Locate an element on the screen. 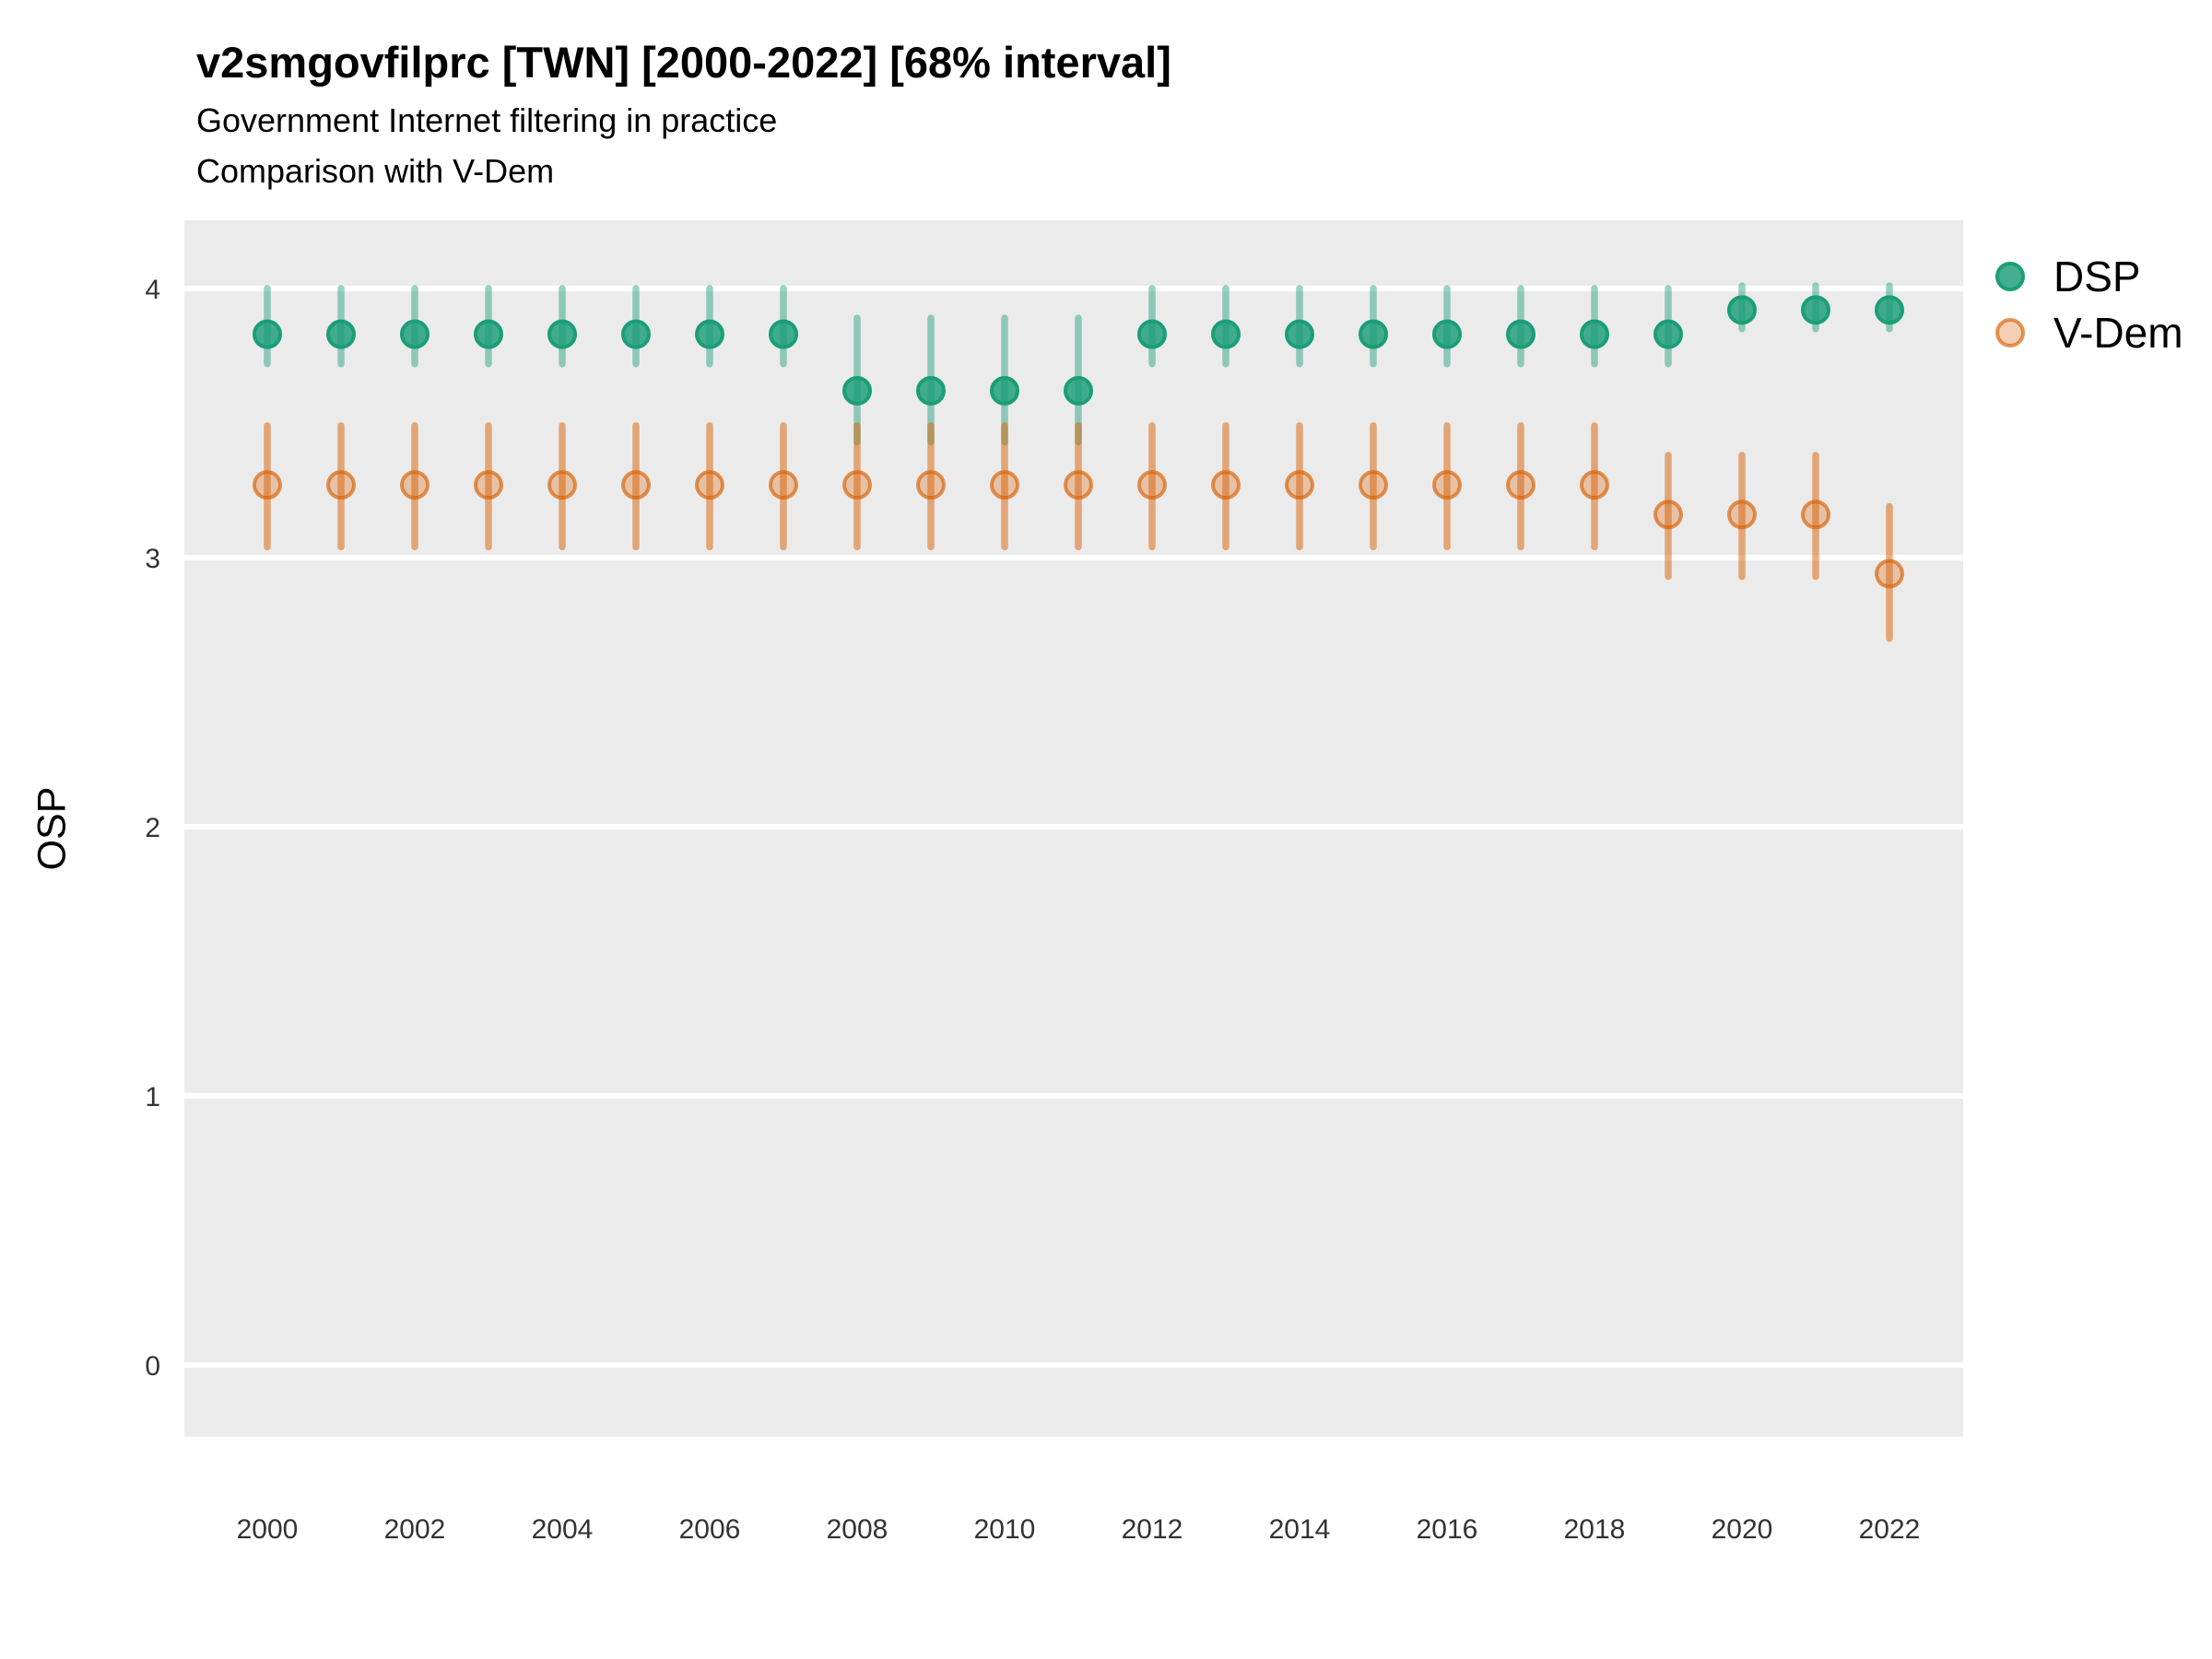 This screenshot has height=1659, width=2212. dsp-point-2007 is located at coordinates (783, 334).